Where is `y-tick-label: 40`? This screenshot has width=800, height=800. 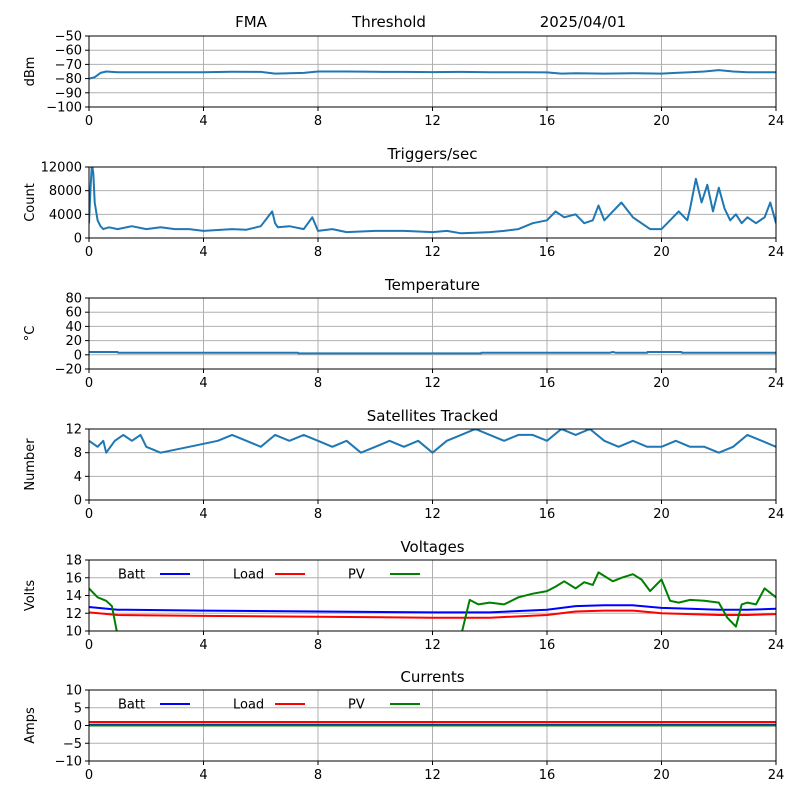
y-tick-label: 40 is located at coordinates (73, 327).